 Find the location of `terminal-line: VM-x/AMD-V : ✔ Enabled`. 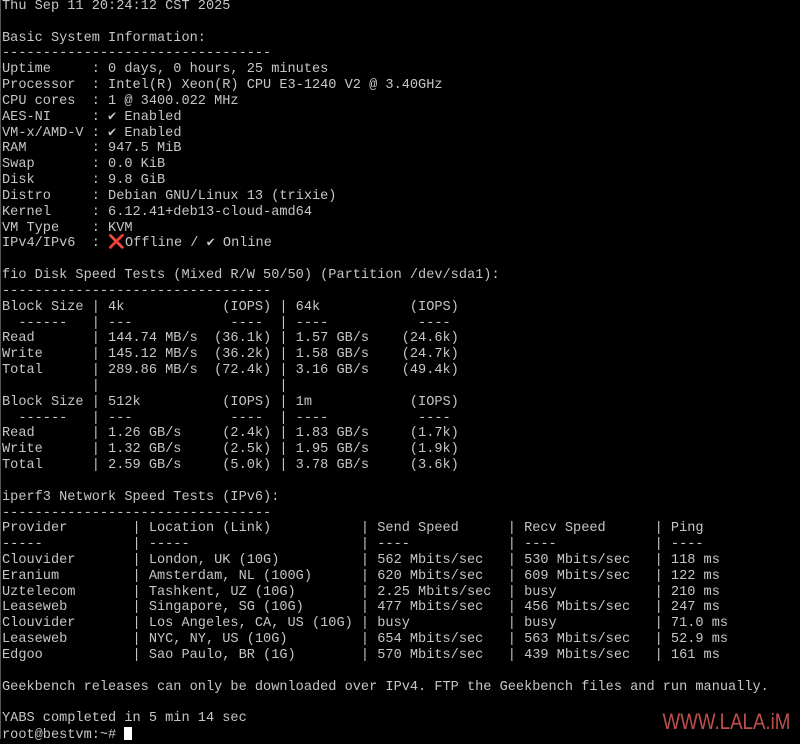

terminal-line: VM-x/AMD-V : ✔ Enabled is located at coordinates (92, 133).